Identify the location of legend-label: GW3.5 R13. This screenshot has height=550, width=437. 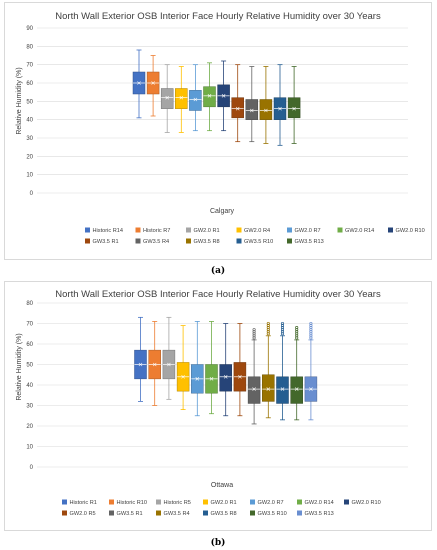
(319, 514).